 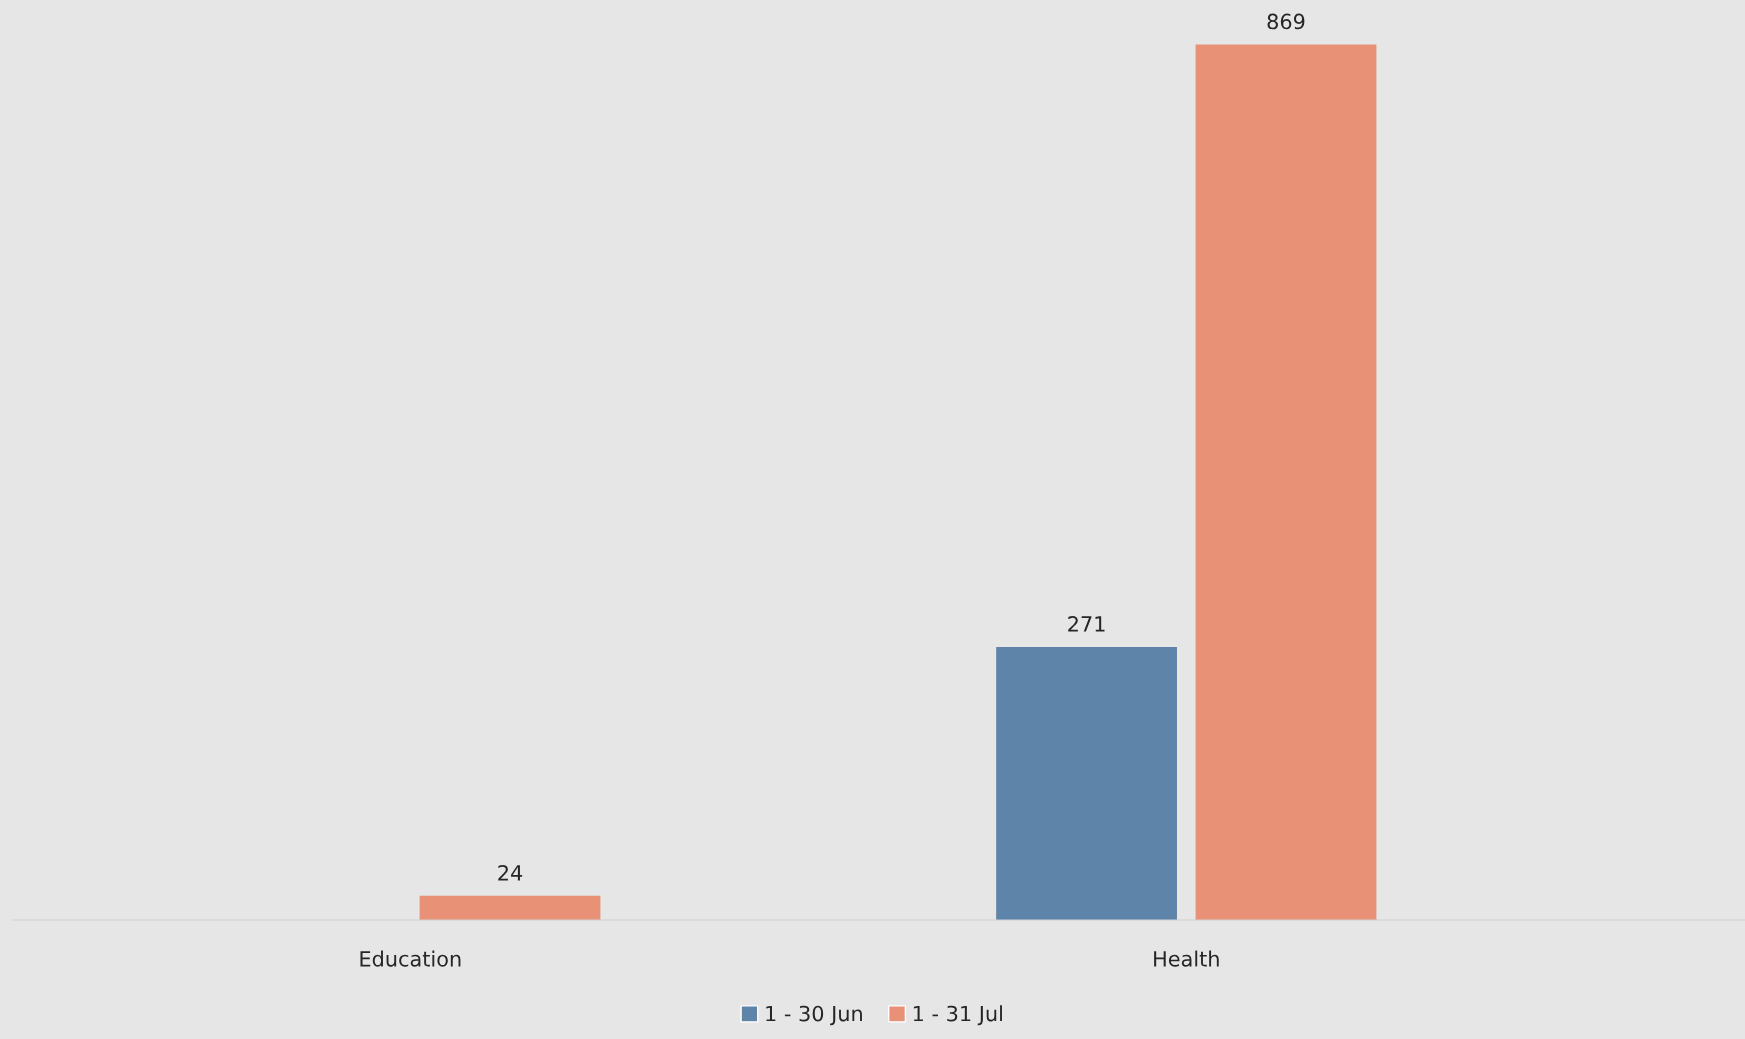 What do you see at coordinates (1186, 958) in the screenshot?
I see `x-tick-label: Health` at bounding box center [1186, 958].